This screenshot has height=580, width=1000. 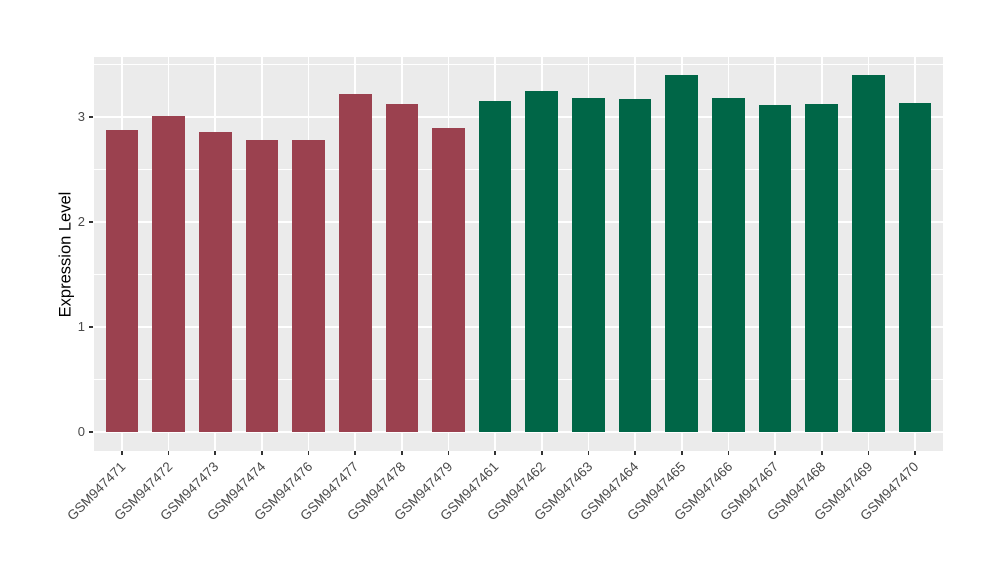 I want to click on y-tick-label: 0, so click(x=81, y=431).